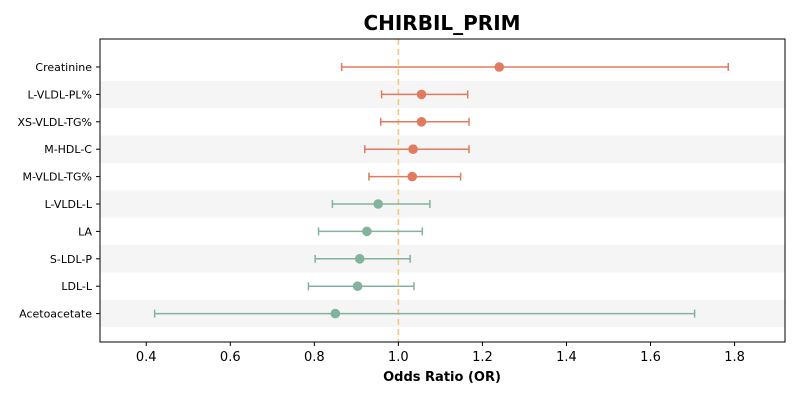  I want to click on y-tick-label: L-VLDL-PL%, so click(59, 94).